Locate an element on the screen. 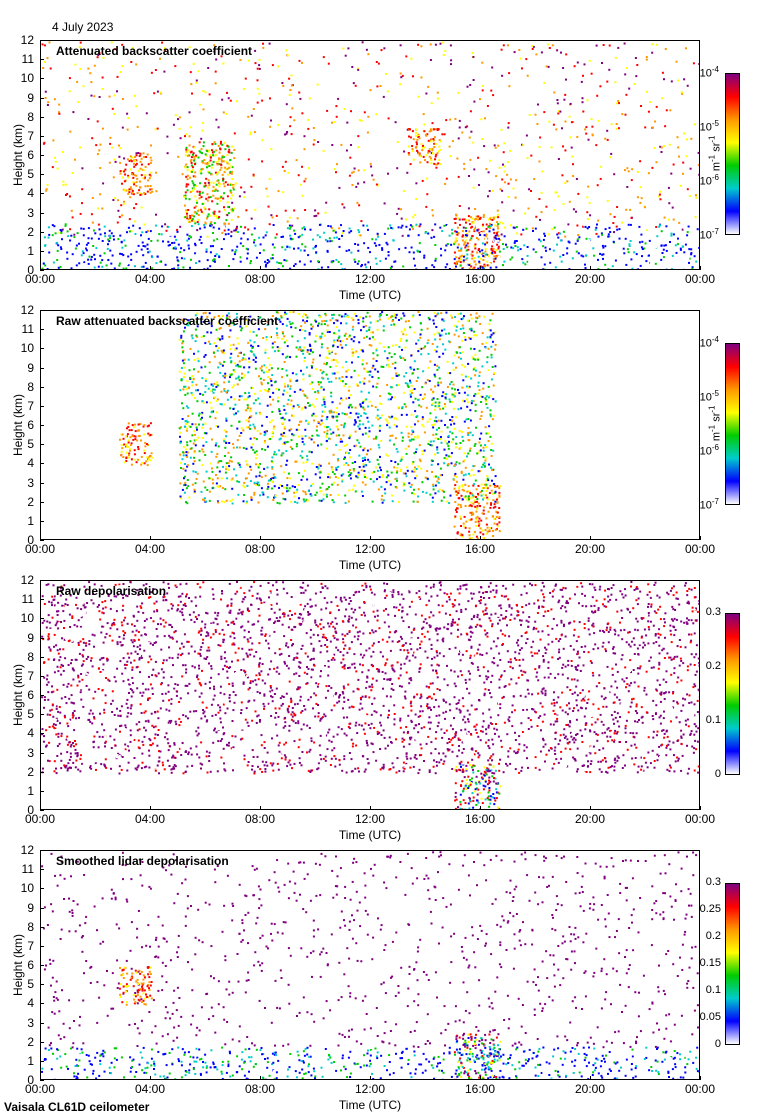 Image resolution: width=780 pixels, height=1120 pixels. y-tick-label: 11 is located at coordinates (27, 59).